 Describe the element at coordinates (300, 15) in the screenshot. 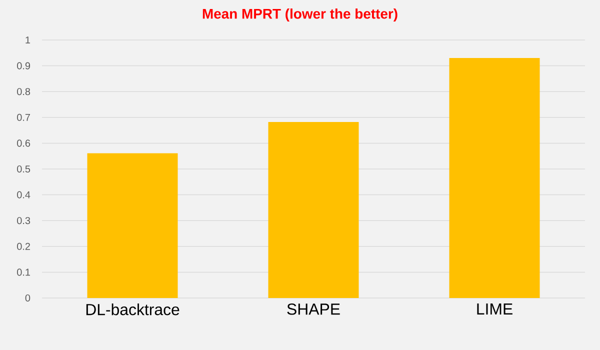

I see `chart-title: Mean MPRT (lower the better)` at that location.